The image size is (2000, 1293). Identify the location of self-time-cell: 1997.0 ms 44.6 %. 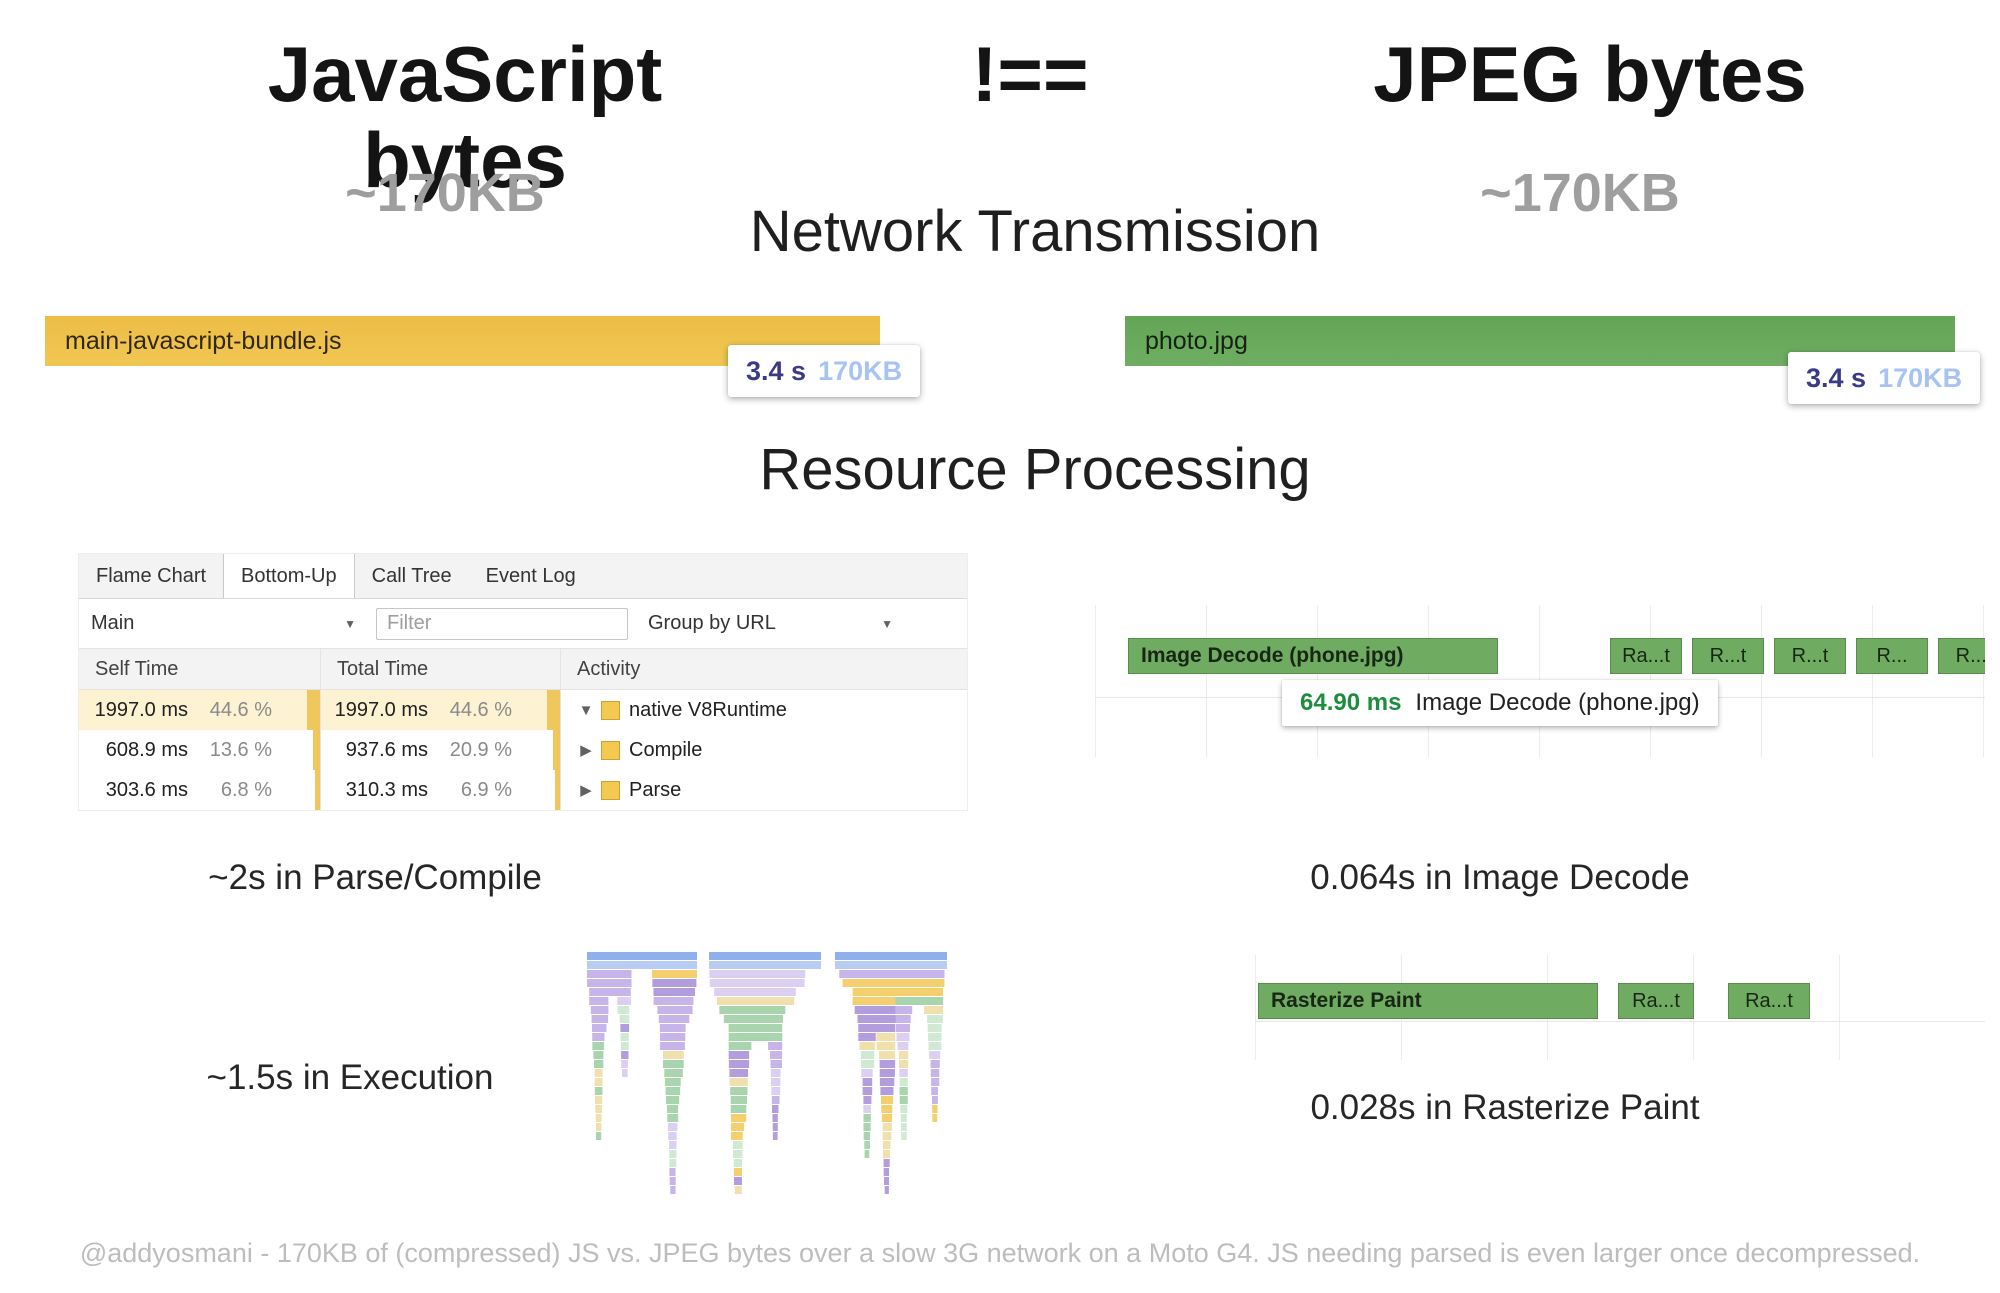
(200, 710).